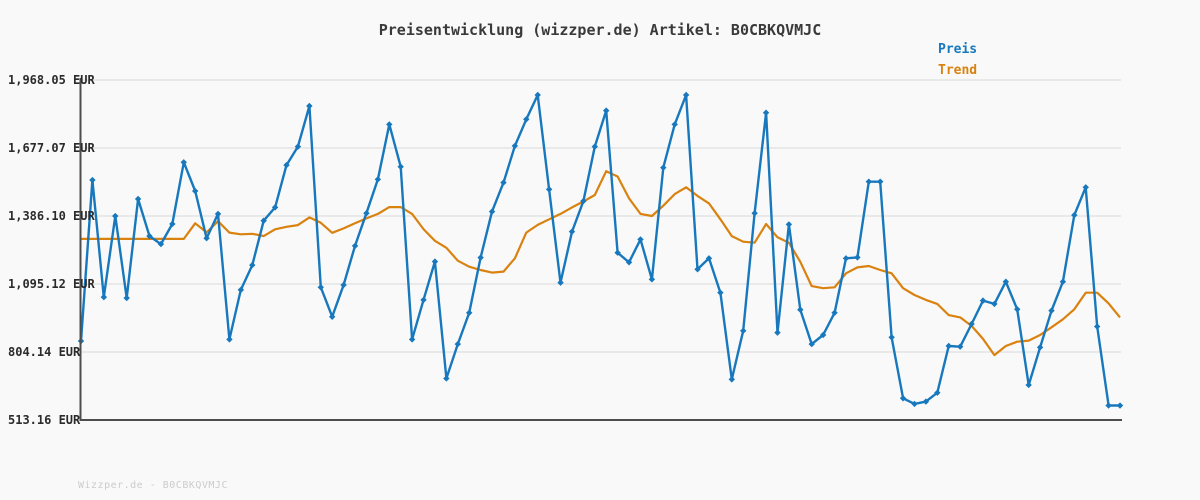 Image resolution: width=1200 pixels, height=500 pixels. What do you see at coordinates (51, 216) in the screenshot?
I see `y-axis-label: 1,386.10 EUR` at bounding box center [51, 216].